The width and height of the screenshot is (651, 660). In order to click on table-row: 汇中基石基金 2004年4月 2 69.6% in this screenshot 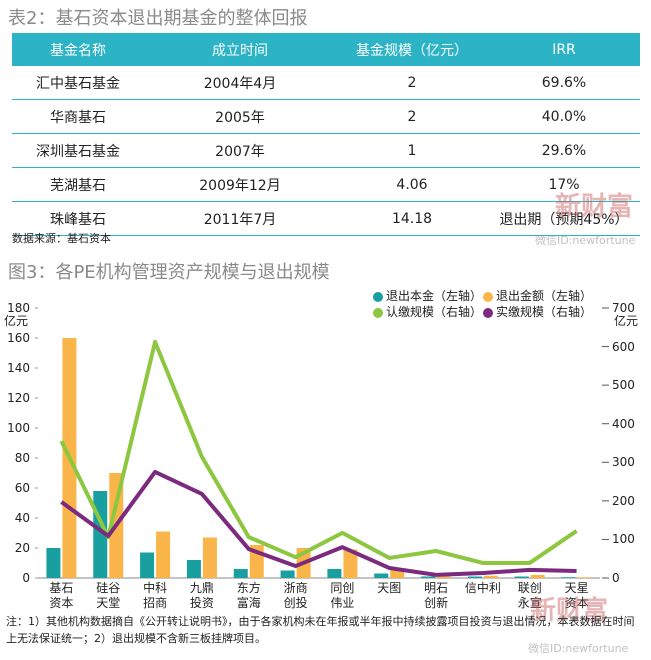, I will do `click(326, 83)`.